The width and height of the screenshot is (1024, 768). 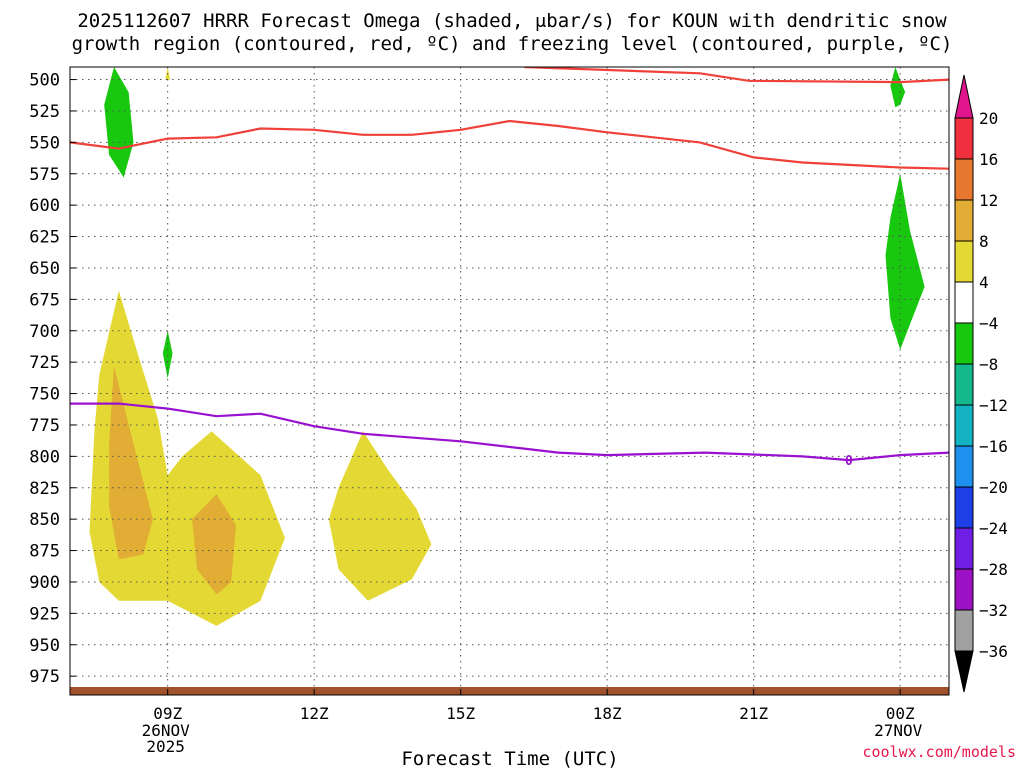 I want to click on y-tick-label: 575, so click(x=44, y=175).